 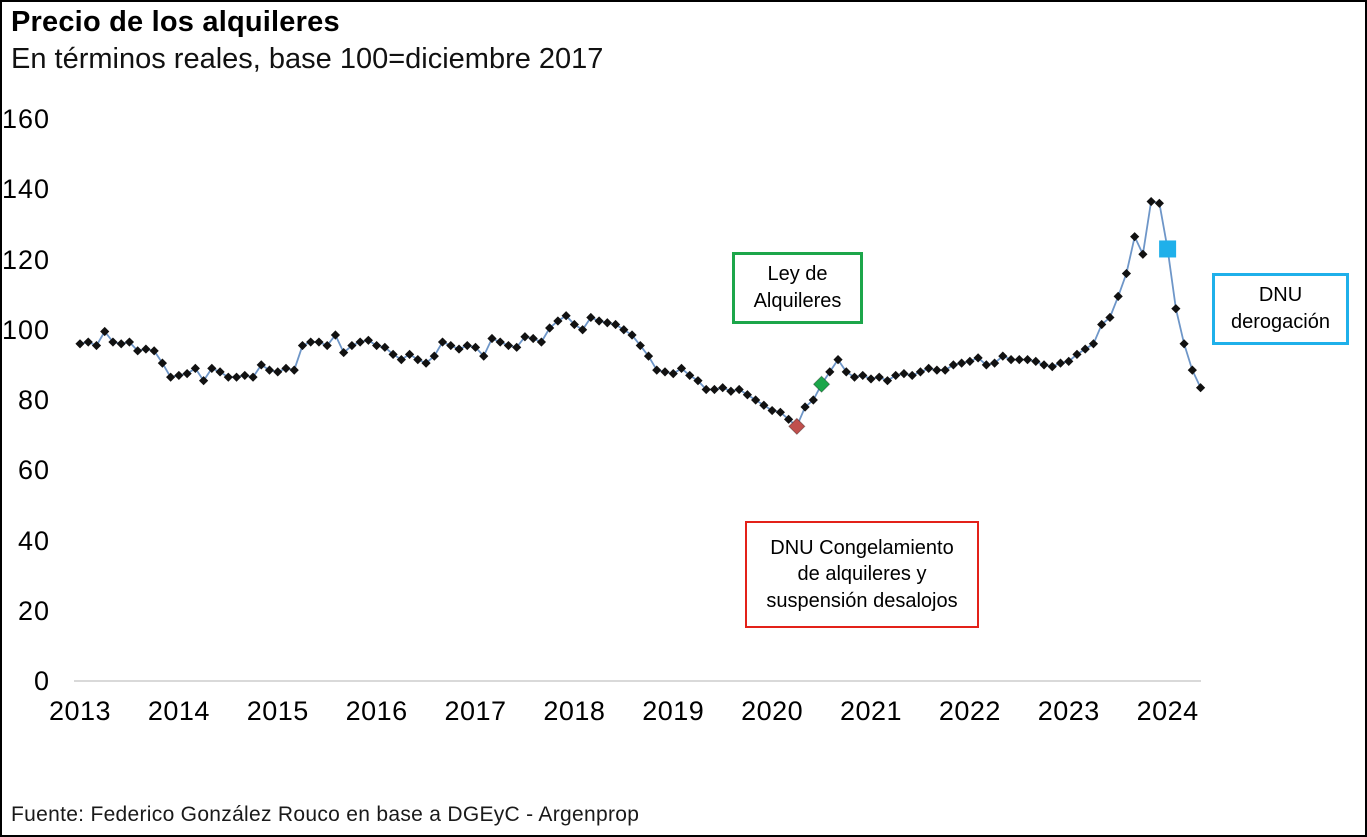 I want to click on chart-title: Precio de los alquileres, so click(x=175, y=22).